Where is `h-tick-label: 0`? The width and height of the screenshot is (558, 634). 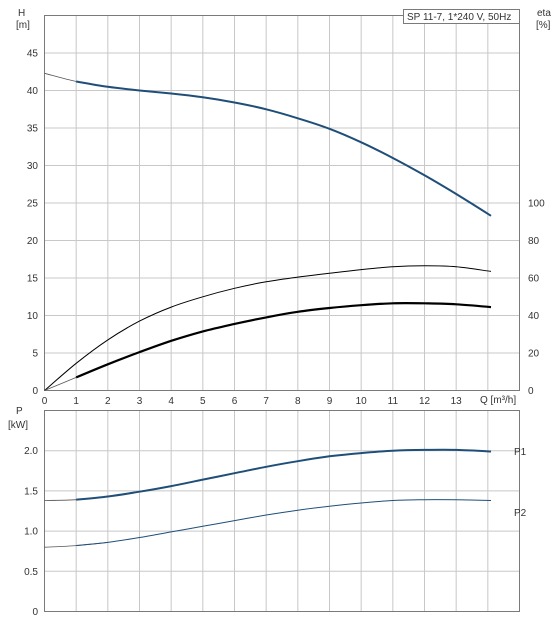 h-tick-label: 0 is located at coordinates (35, 391).